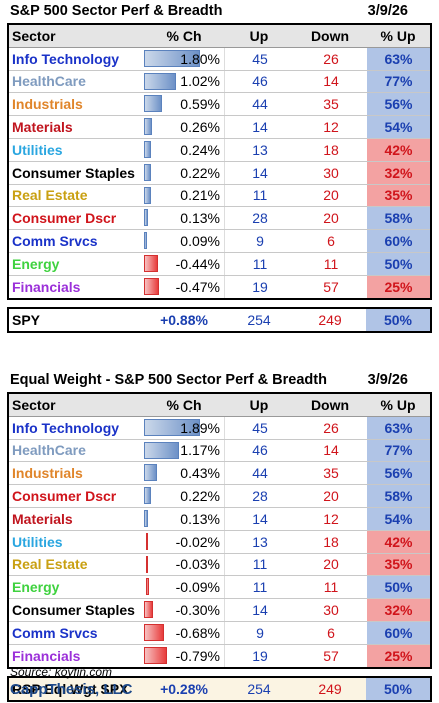 This screenshot has width=439, height=703. What do you see at coordinates (219, 542) in the screenshot?
I see `table-row: Utilities -0.02% 13 18 42%` at bounding box center [219, 542].